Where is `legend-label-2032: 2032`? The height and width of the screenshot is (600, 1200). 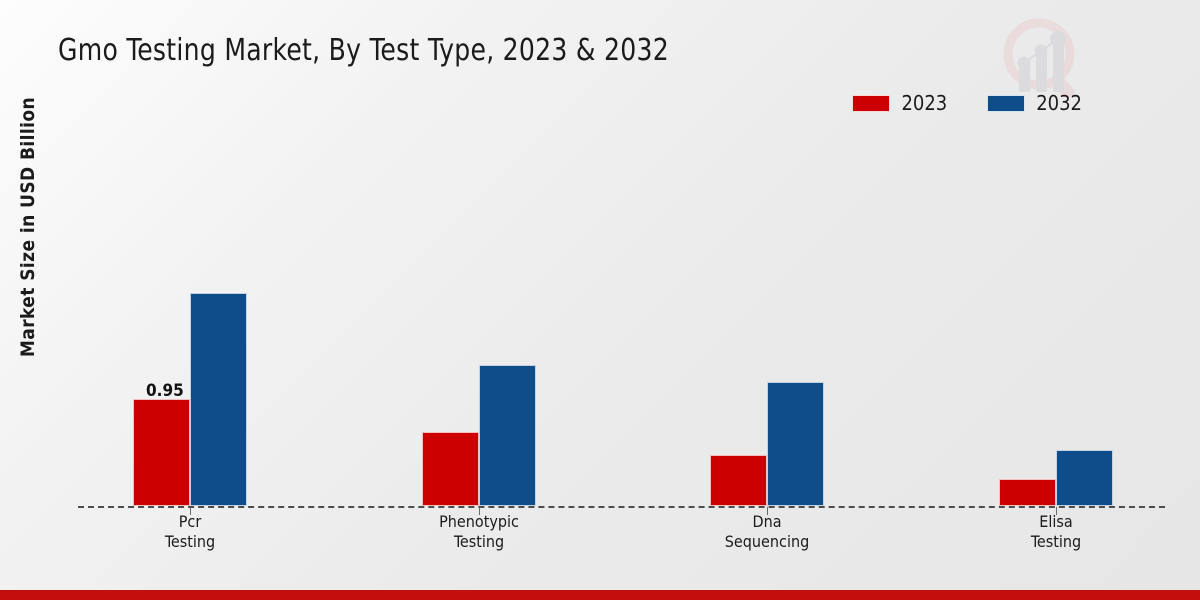
legend-label-2032: 2032 is located at coordinates (1059, 103).